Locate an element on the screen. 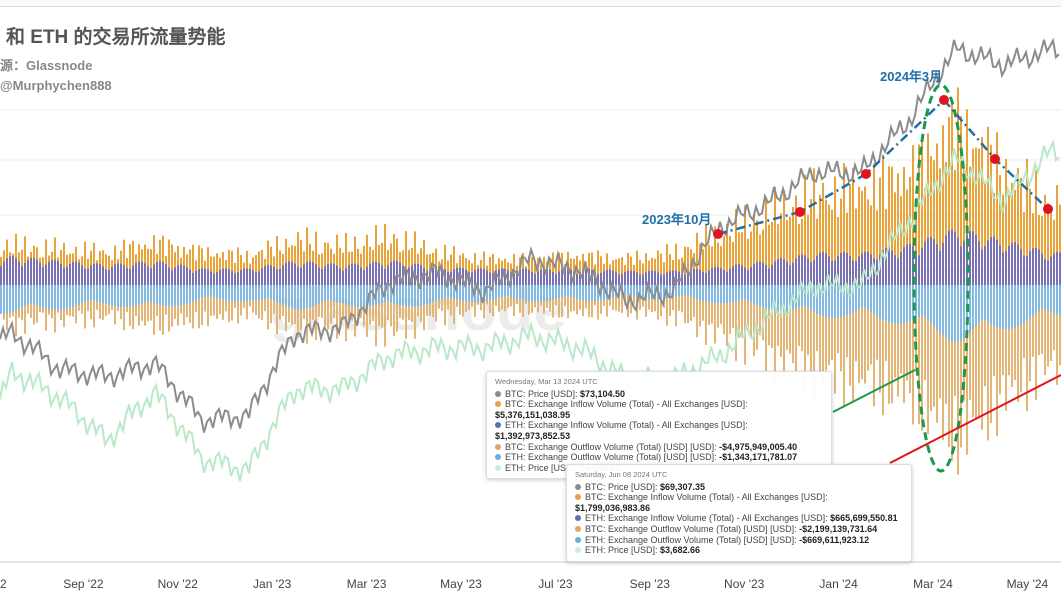 This screenshot has width=1061, height=596. x-tick-label: Sep '23 is located at coordinates (650, 584).